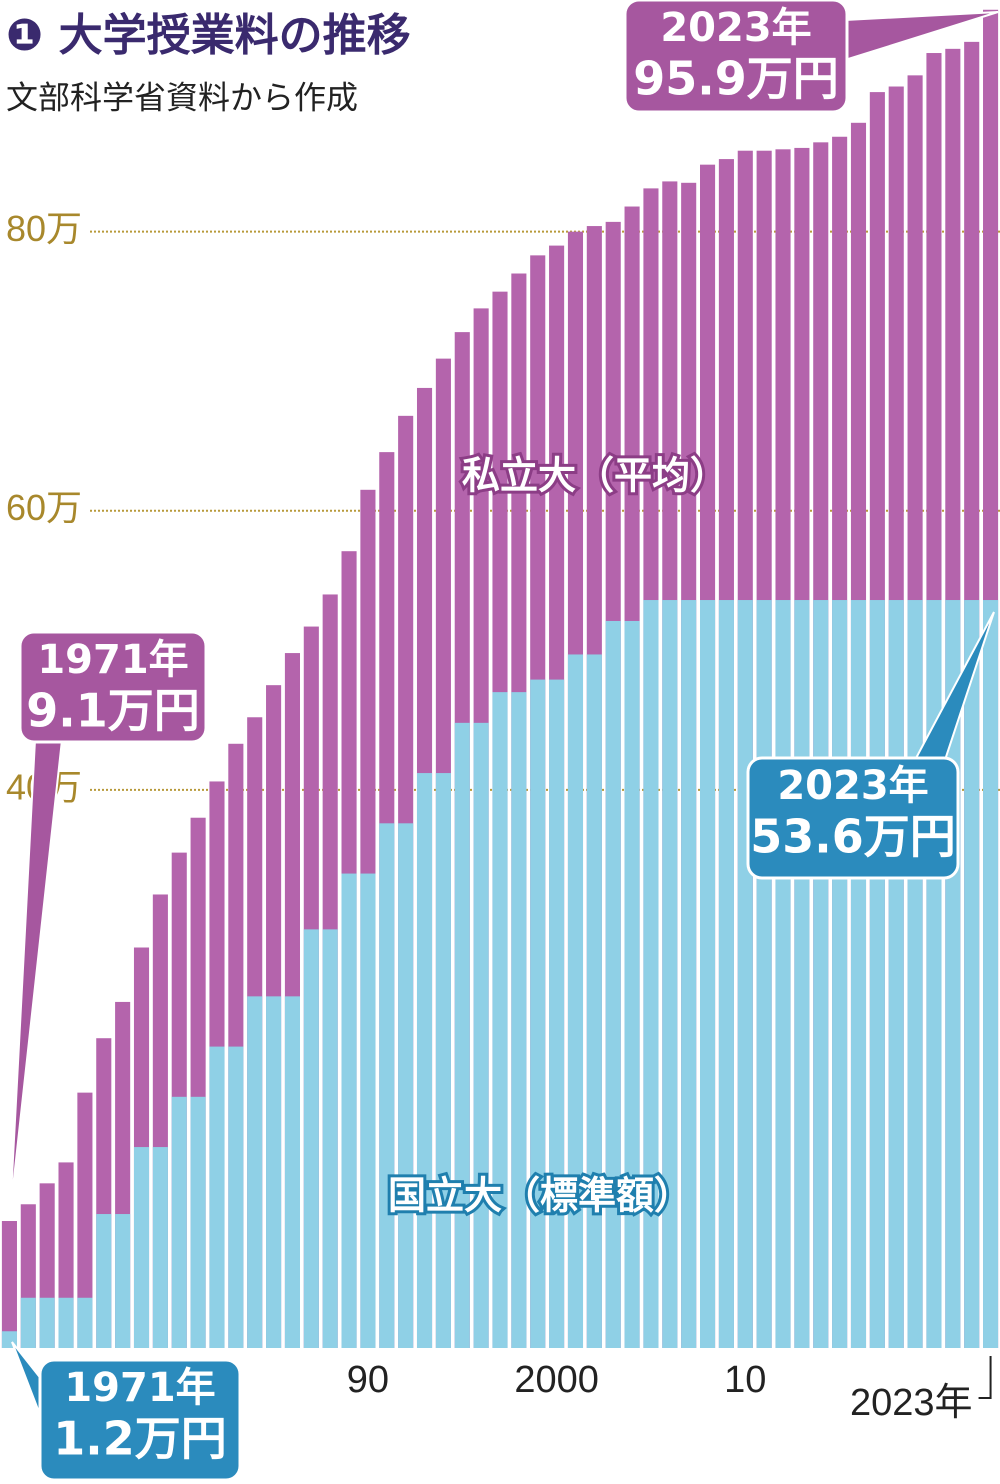 Image resolution: width=1000 pixels, height=1484 pixels. What do you see at coordinates (368, 1380) in the screenshot?
I see `x-tick-label: 90` at bounding box center [368, 1380].